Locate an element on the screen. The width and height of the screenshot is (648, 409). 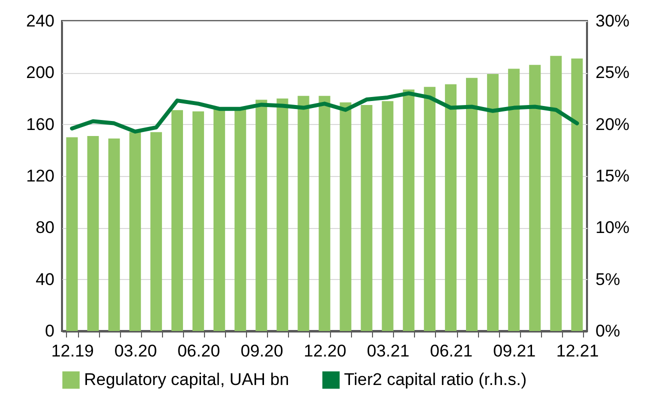
x-tick-label: 12.19 is located at coordinates (72, 351).